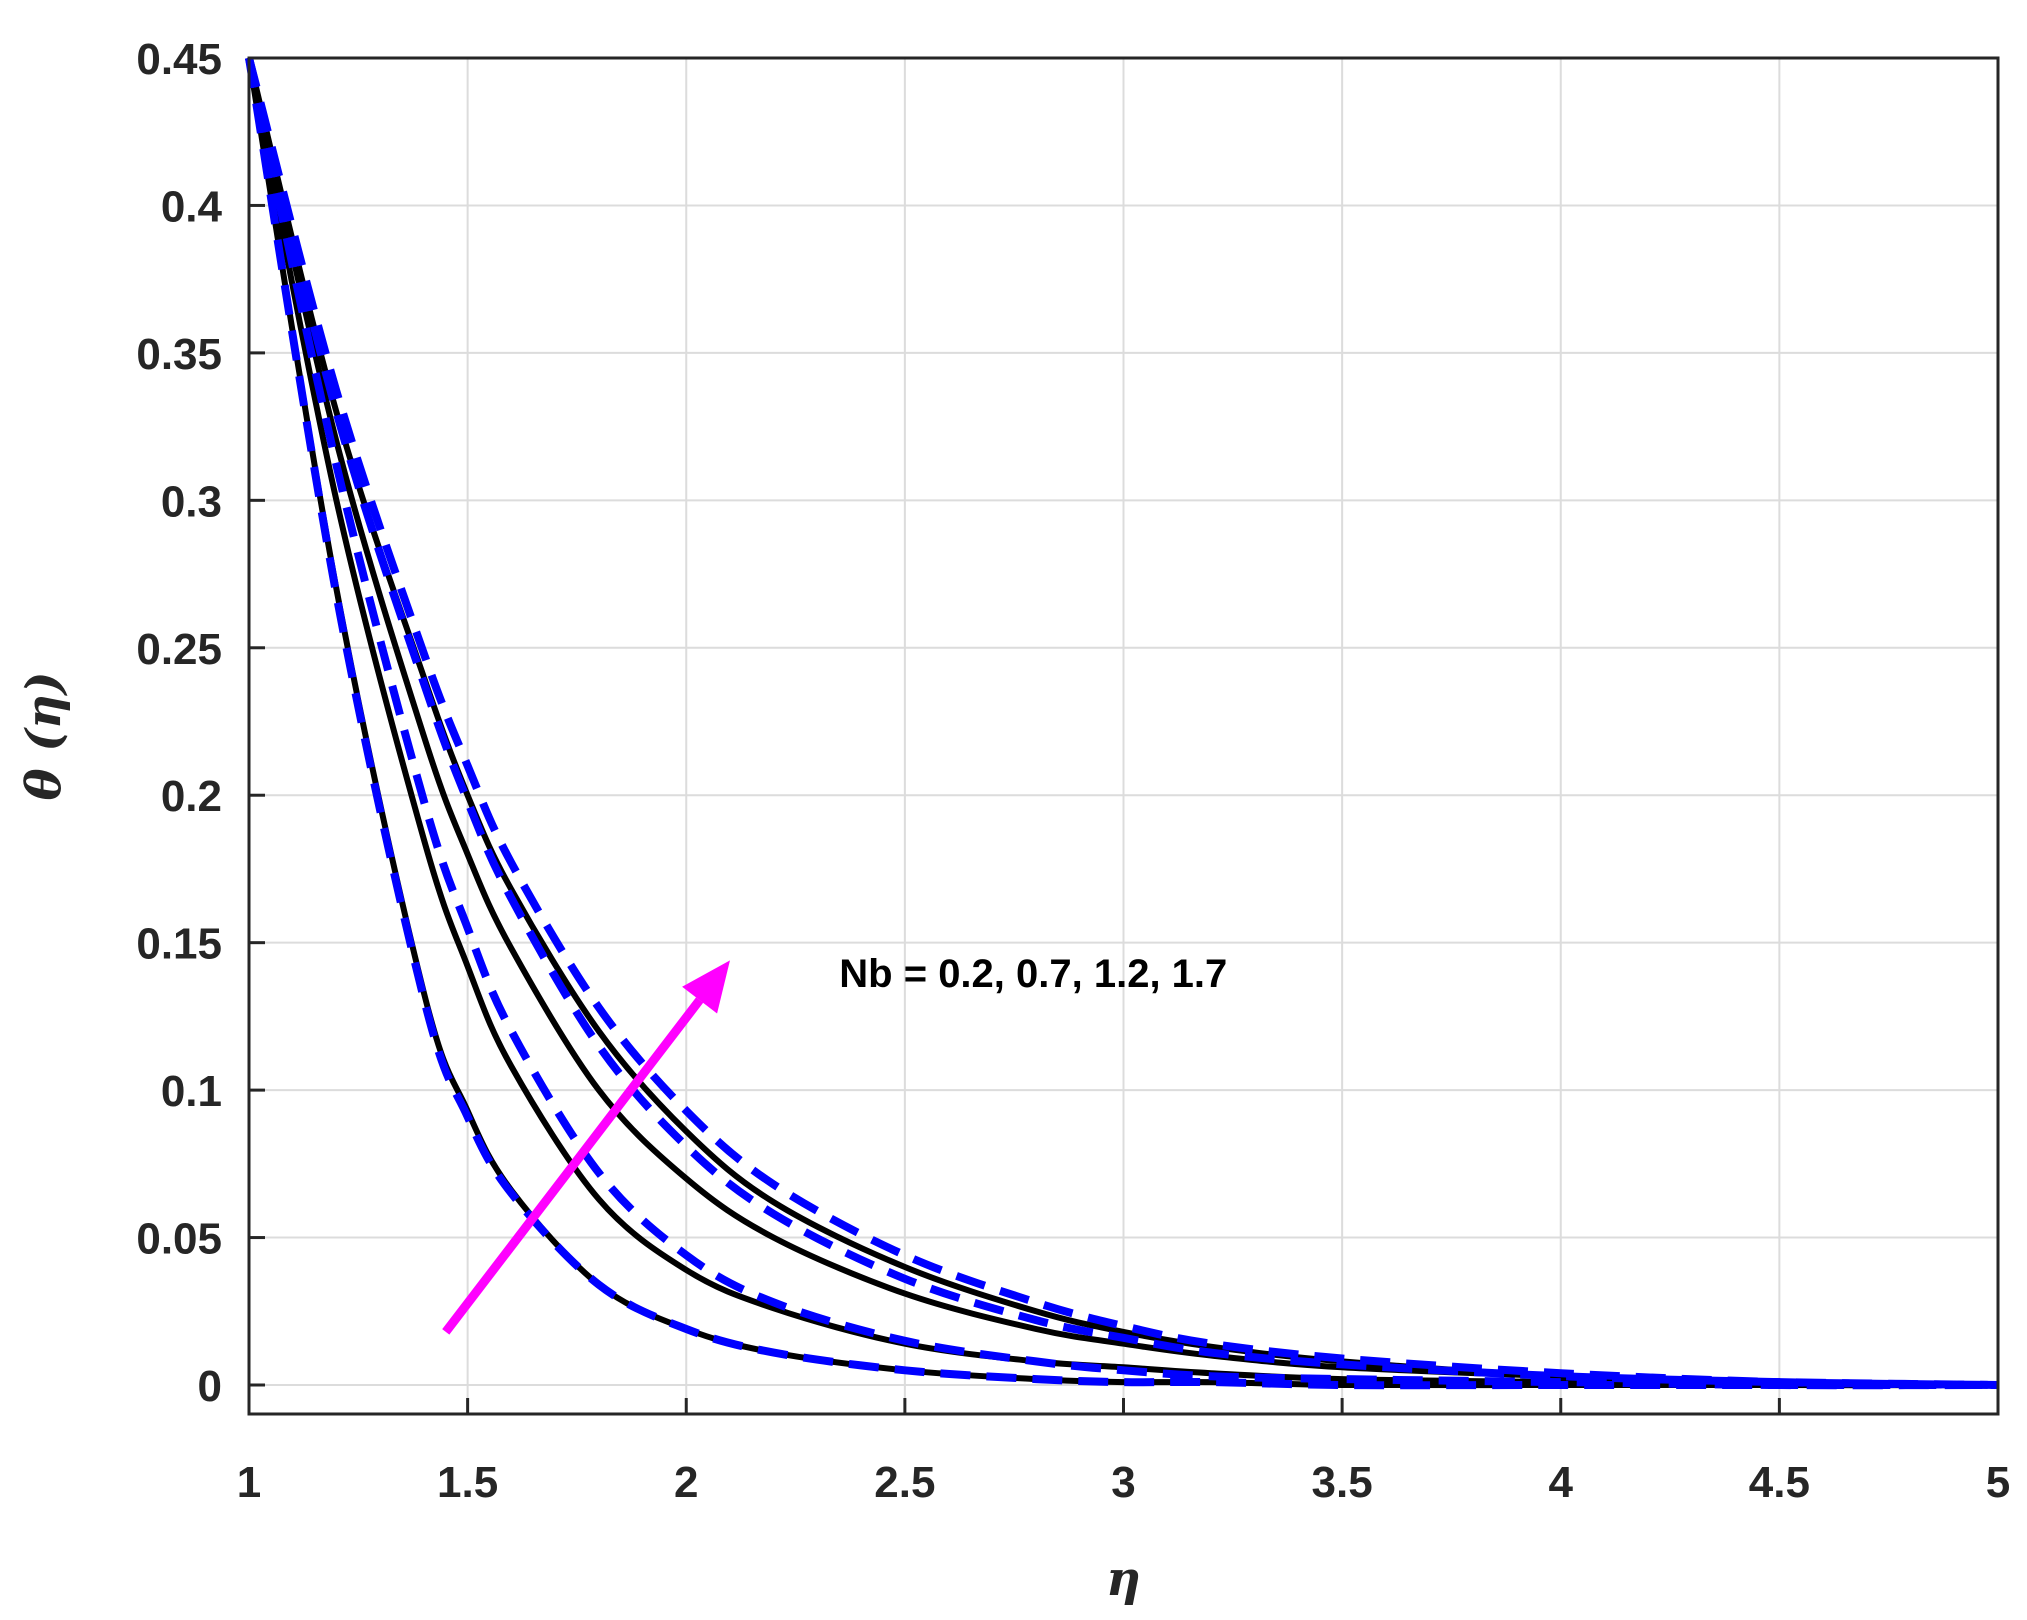  What do you see at coordinates (1123, 1579) in the screenshot?
I see `x-axis-label: η` at bounding box center [1123, 1579].